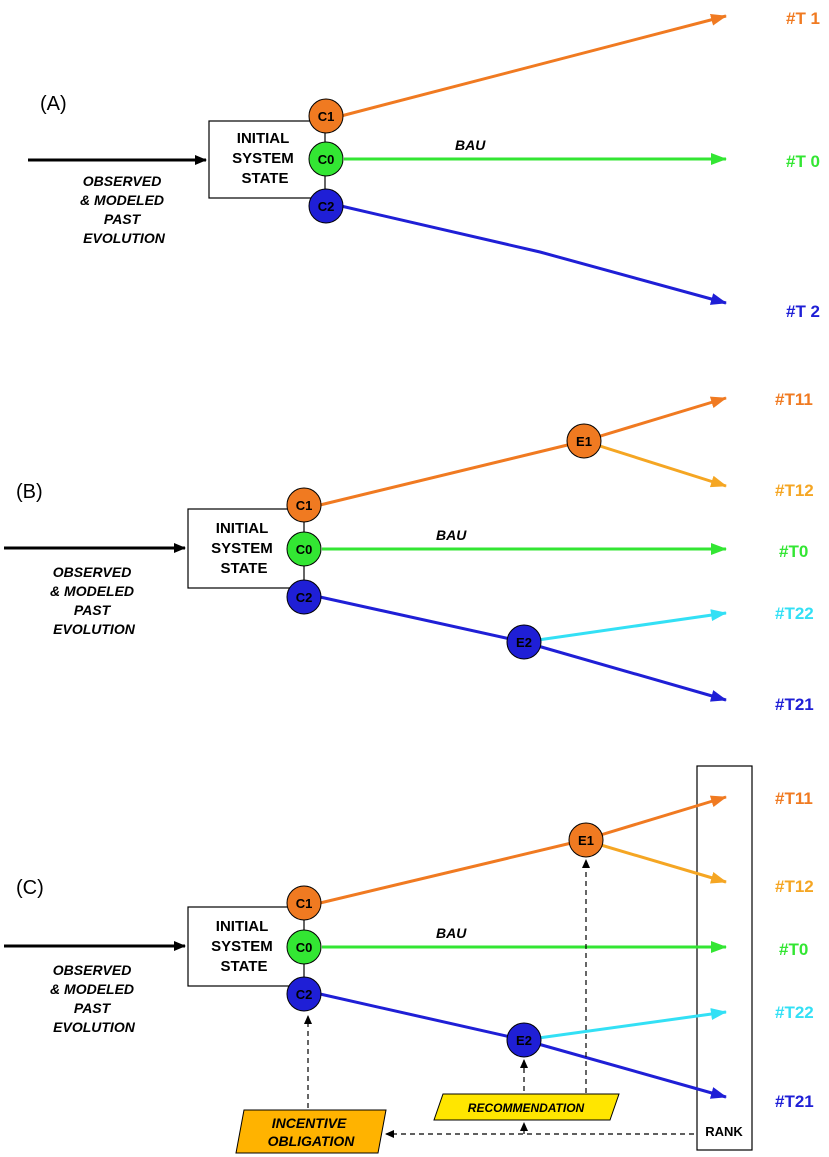 Image resolution: width=829 pixels, height=1157 pixels. What do you see at coordinates (724, 1131) in the screenshot?
I see `rank-label: RANK` at bounding box center [724, 1131].